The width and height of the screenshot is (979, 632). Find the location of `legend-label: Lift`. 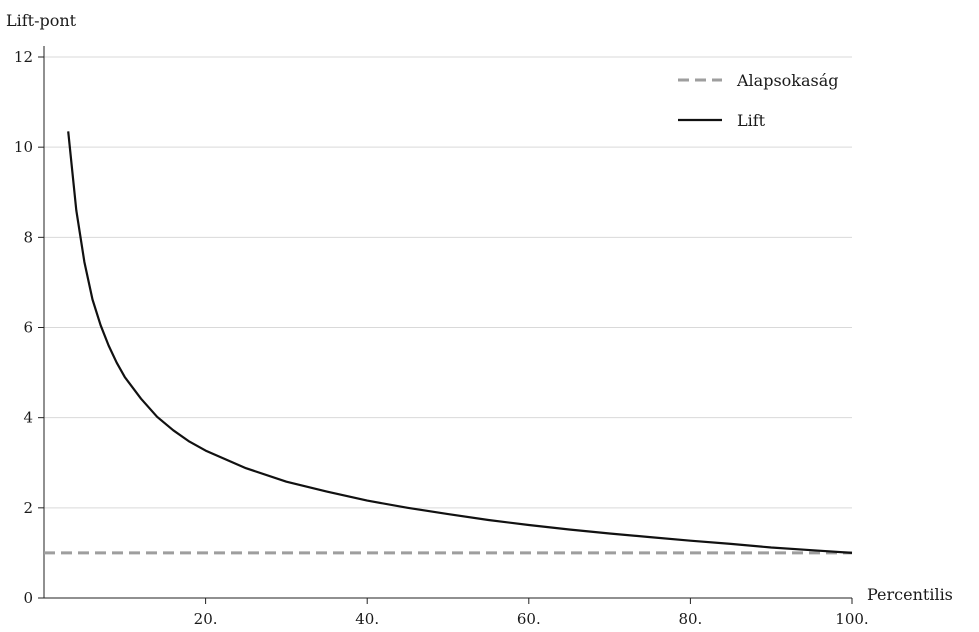

legend-label: Lift is located at coordinates (751, 120).